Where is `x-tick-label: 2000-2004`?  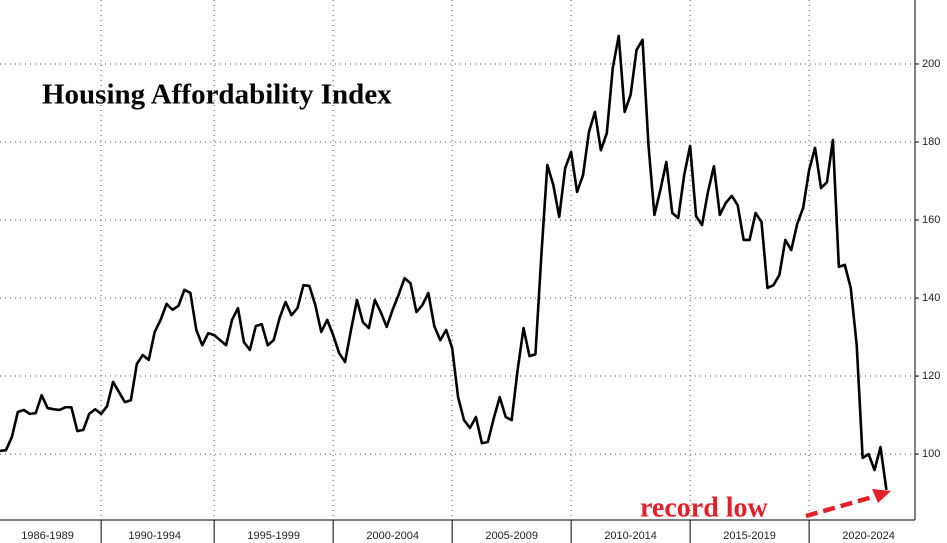
x-tick-label: 2000-2004 is located at coordinates (392, 536).